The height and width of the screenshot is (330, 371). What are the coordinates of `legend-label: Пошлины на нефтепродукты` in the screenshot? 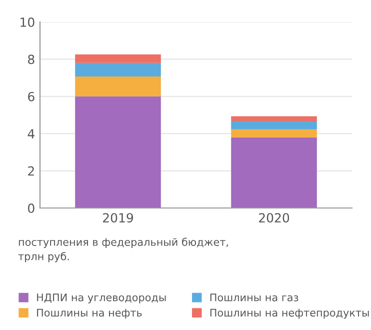 It's located at (289, 313).